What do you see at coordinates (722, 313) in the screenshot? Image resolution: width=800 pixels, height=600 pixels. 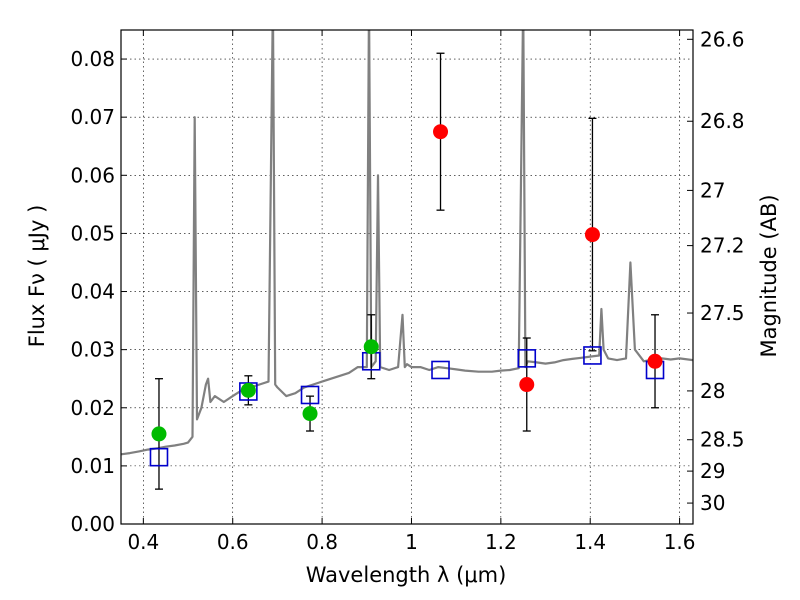 I see `magnitude-tick-label: 27.5` at bounding box center [722, 313].